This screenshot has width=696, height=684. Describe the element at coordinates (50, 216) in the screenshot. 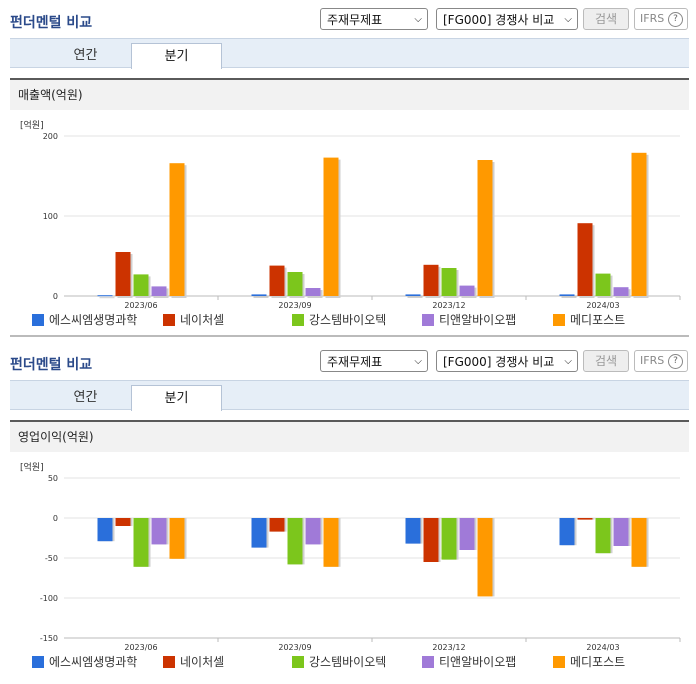

I see `y-tick-label: 100` at that location.